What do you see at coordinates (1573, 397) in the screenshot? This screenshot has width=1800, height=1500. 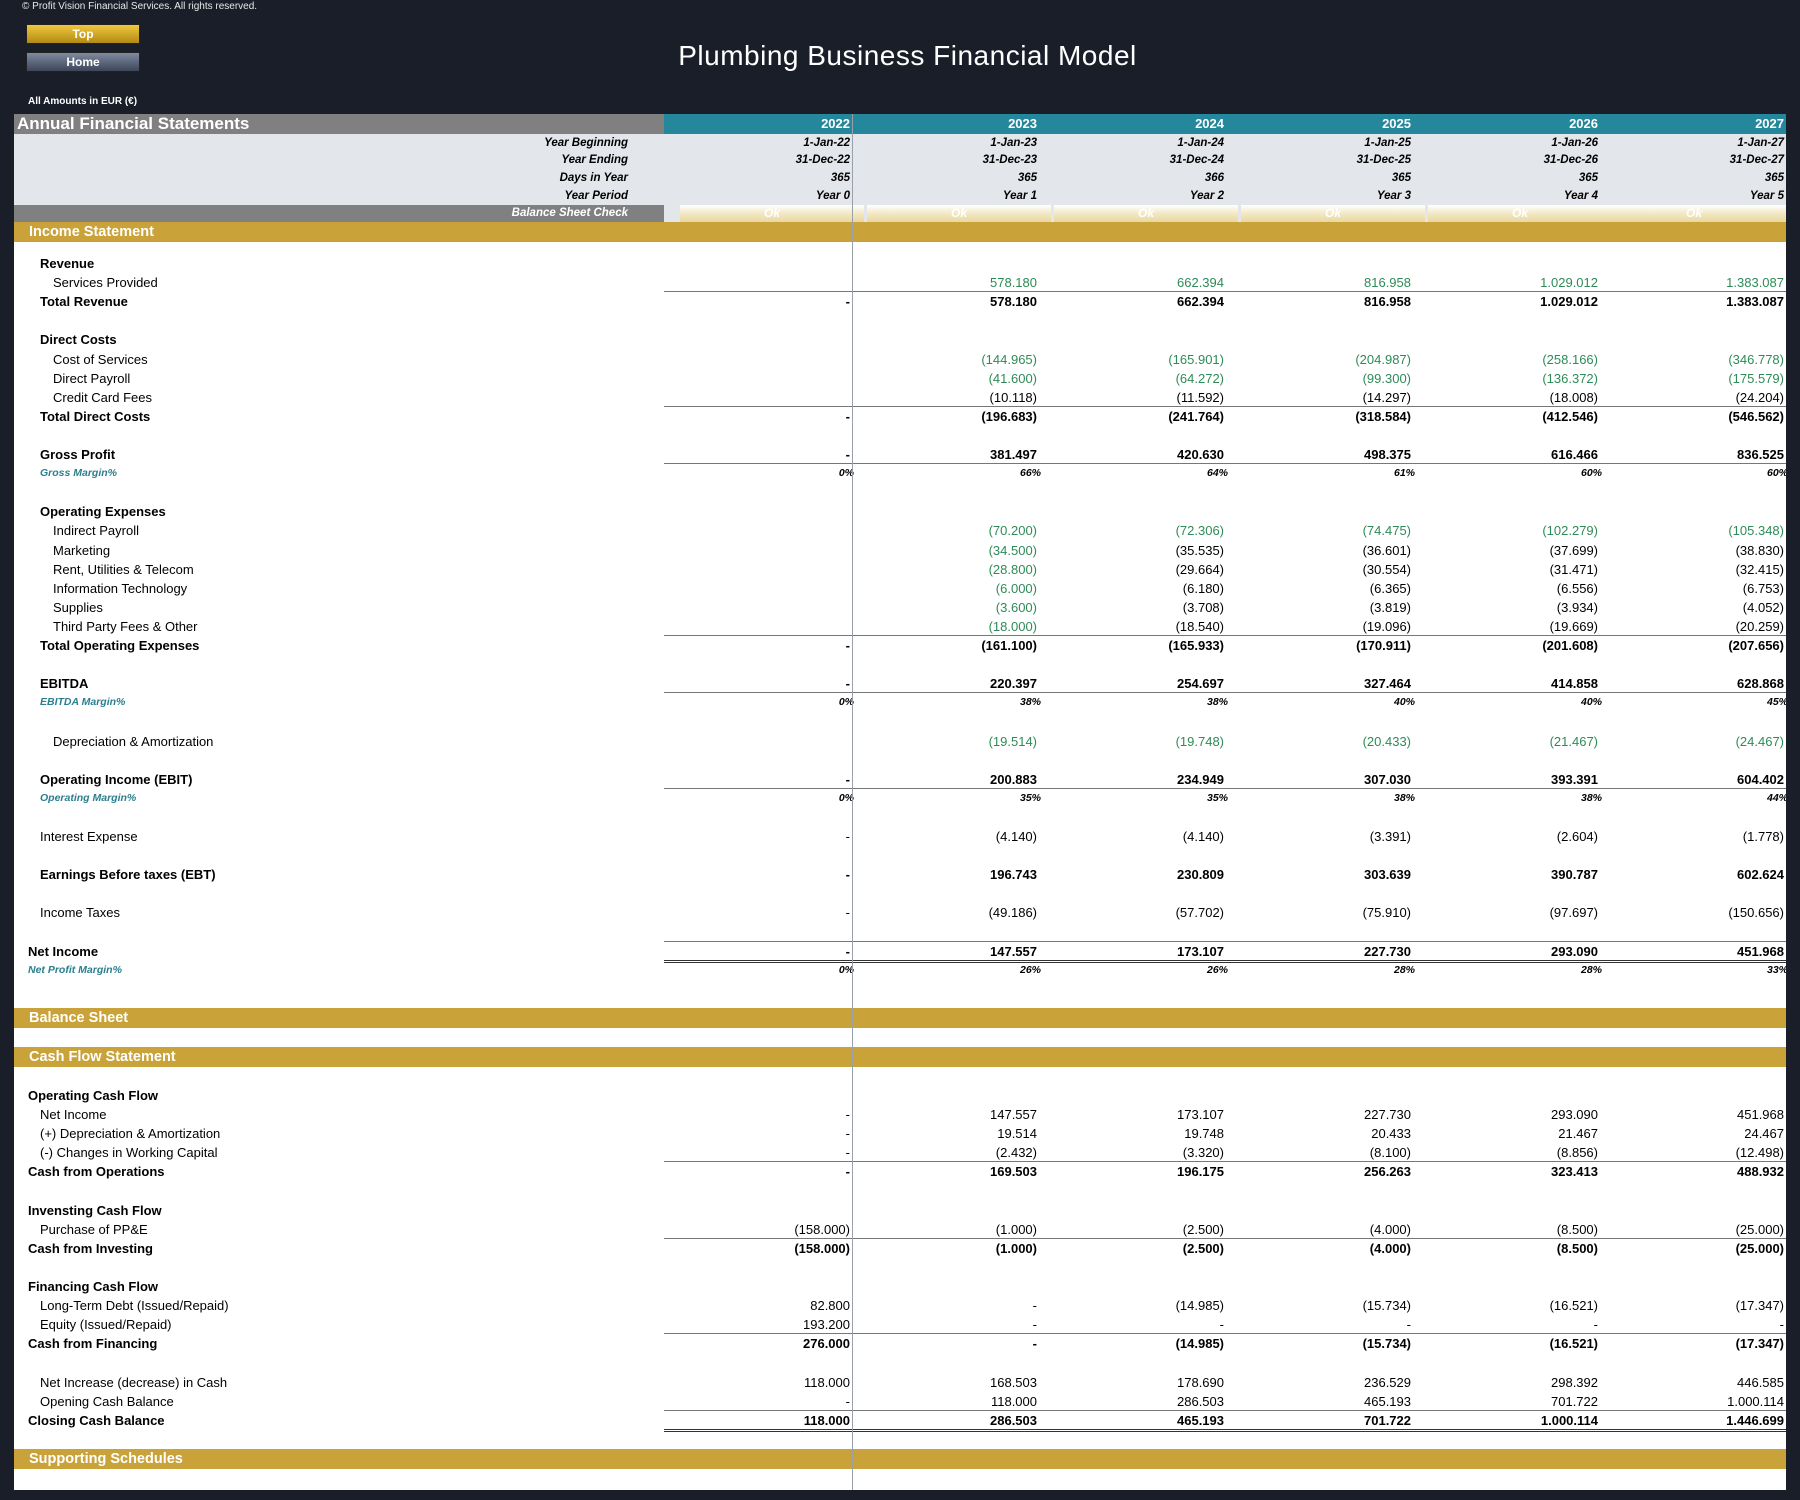 I see `value-cell: (18.008)` at bounding box center [1573, 397].